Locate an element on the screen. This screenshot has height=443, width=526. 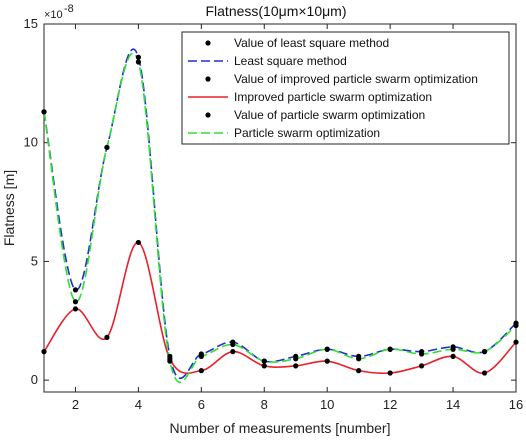
x-tick-label: 4 is located at coordinates (138, 404).